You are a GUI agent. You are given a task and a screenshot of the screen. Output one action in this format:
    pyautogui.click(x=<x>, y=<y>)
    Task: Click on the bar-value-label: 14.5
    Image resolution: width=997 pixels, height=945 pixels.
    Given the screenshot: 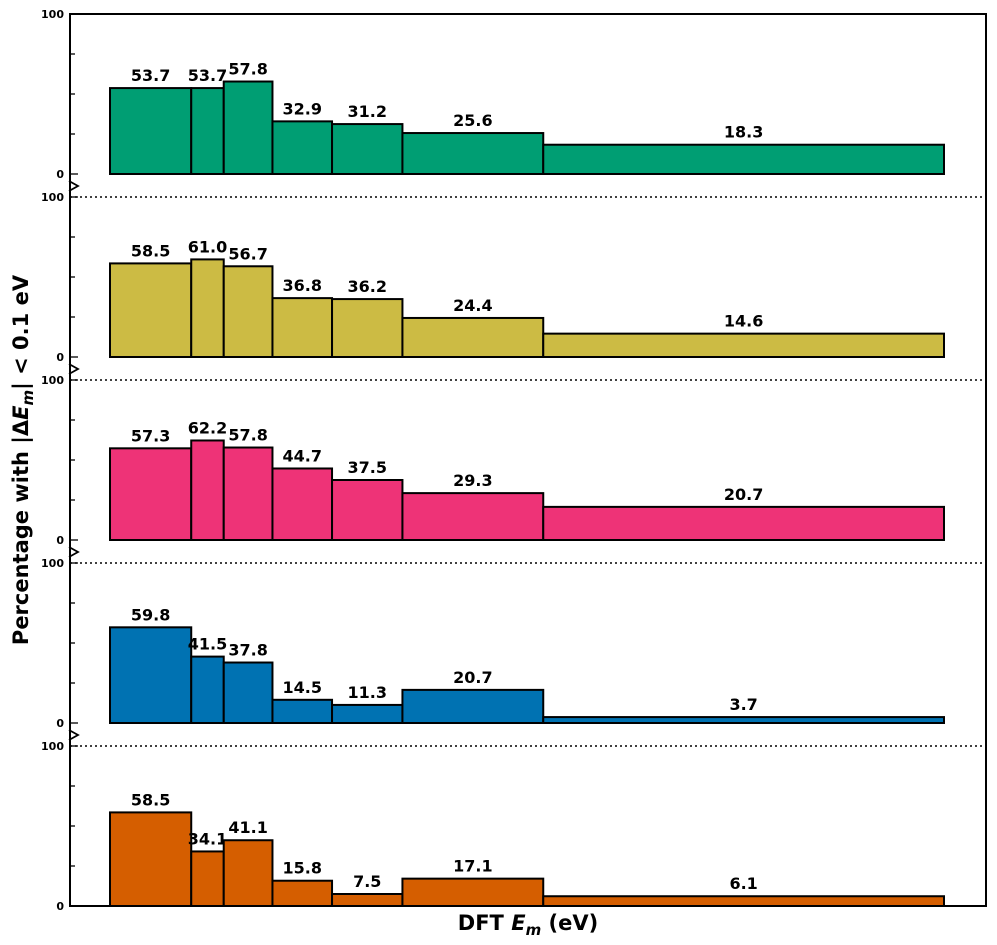 What is the action you would take?
    pyautogui.click(x=302, y=687)
    